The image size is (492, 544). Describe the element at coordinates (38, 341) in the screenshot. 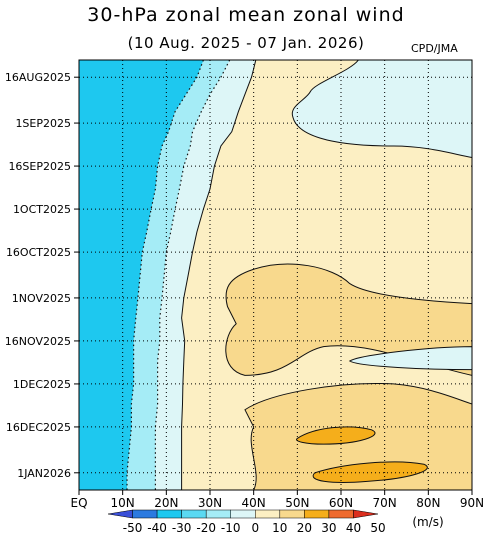

I see `y-tick-label: 16NOV2025` at that location.